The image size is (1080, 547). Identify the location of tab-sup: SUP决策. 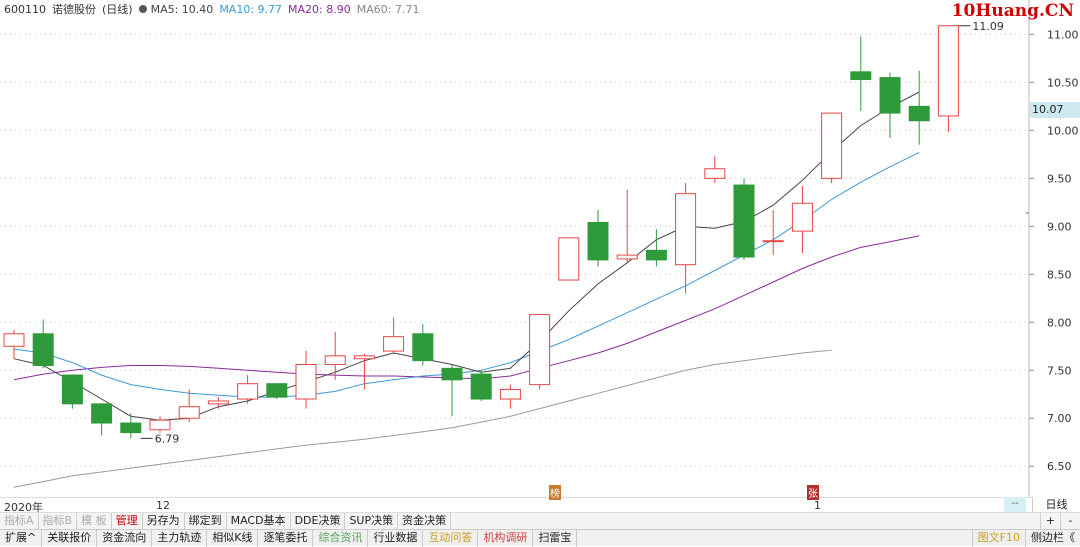
(372, 521).